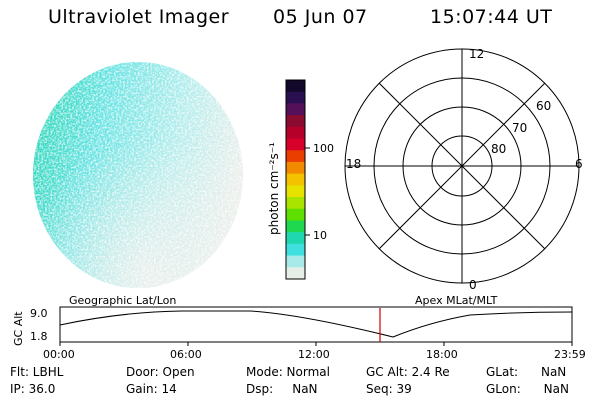  I want to click on polar-lat-60: 60, so click(543, 106).